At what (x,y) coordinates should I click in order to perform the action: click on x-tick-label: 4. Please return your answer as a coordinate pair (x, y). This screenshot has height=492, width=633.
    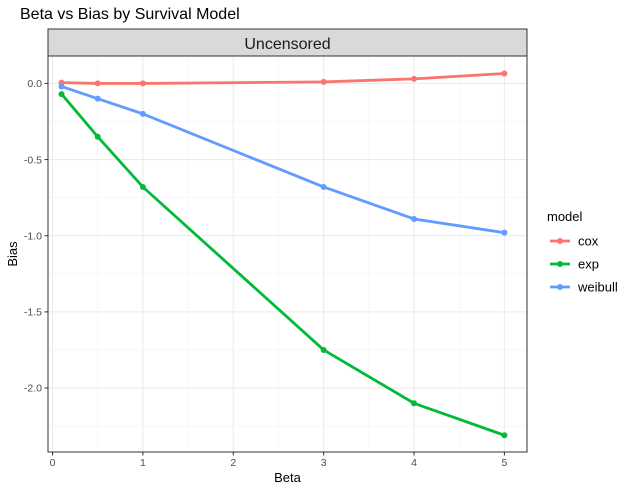
    Looking at the image, I should click on (414, 463).